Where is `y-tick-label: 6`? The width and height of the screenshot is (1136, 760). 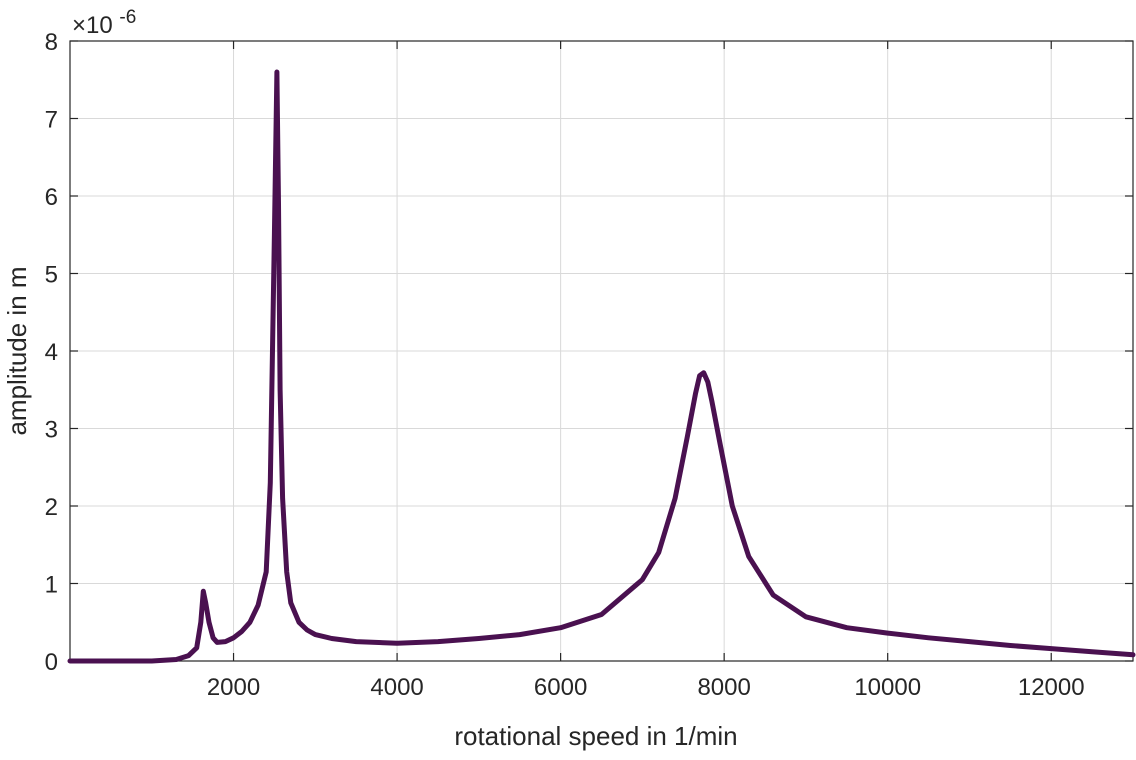 y-tick-label: 6 is located at coordinates (51, 197).